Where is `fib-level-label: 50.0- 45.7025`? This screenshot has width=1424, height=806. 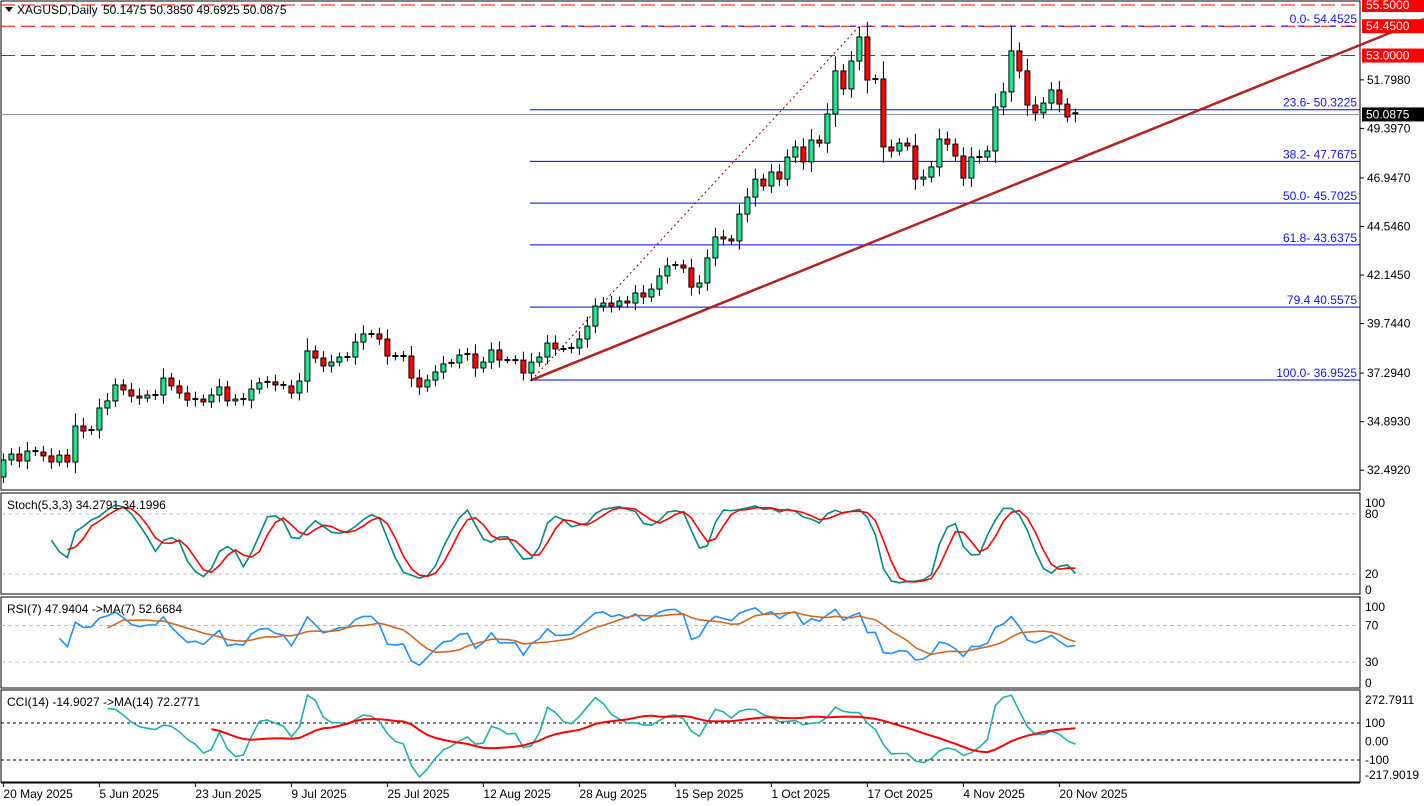 fib-level-label: 50.0- 45.7025 is located at coordinates (1320, 196).